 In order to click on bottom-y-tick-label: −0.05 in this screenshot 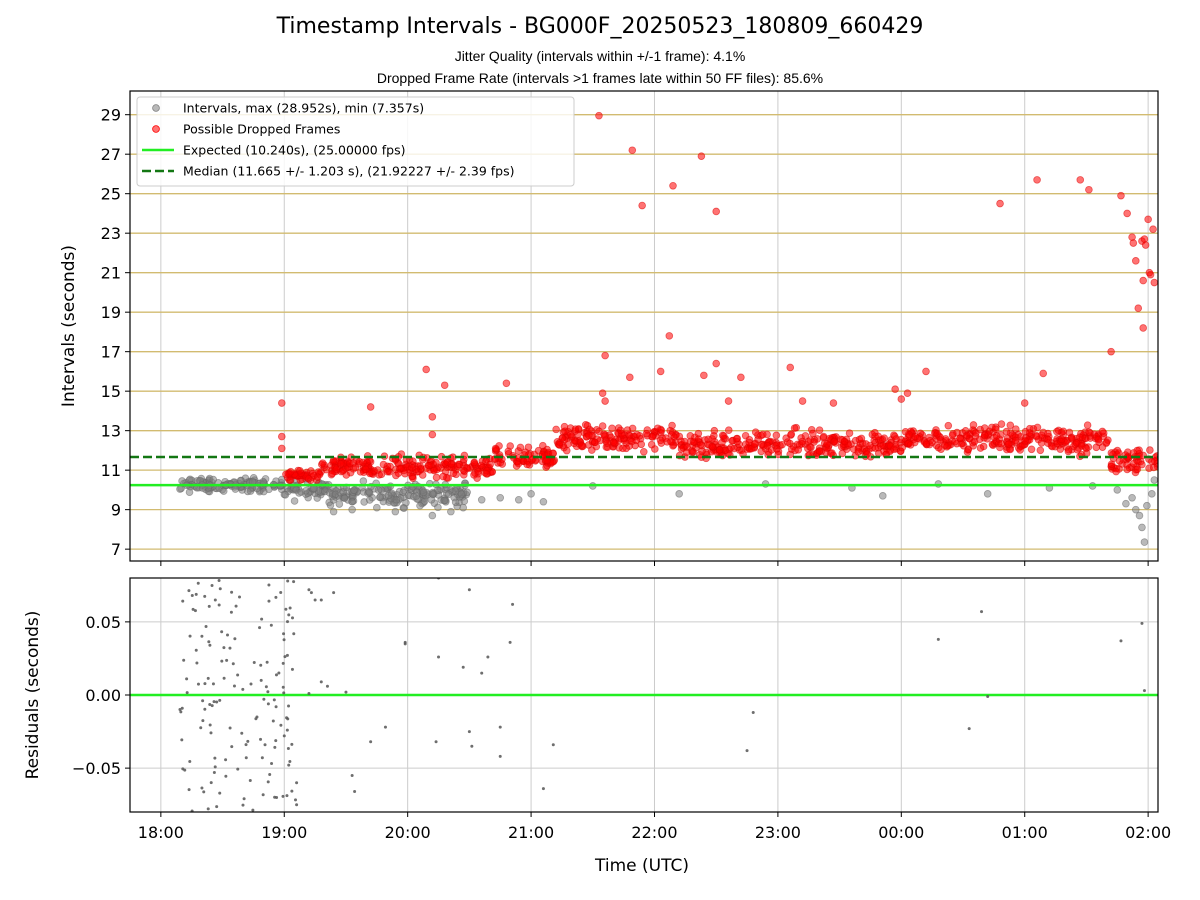, I will do `click(96, 768)`.